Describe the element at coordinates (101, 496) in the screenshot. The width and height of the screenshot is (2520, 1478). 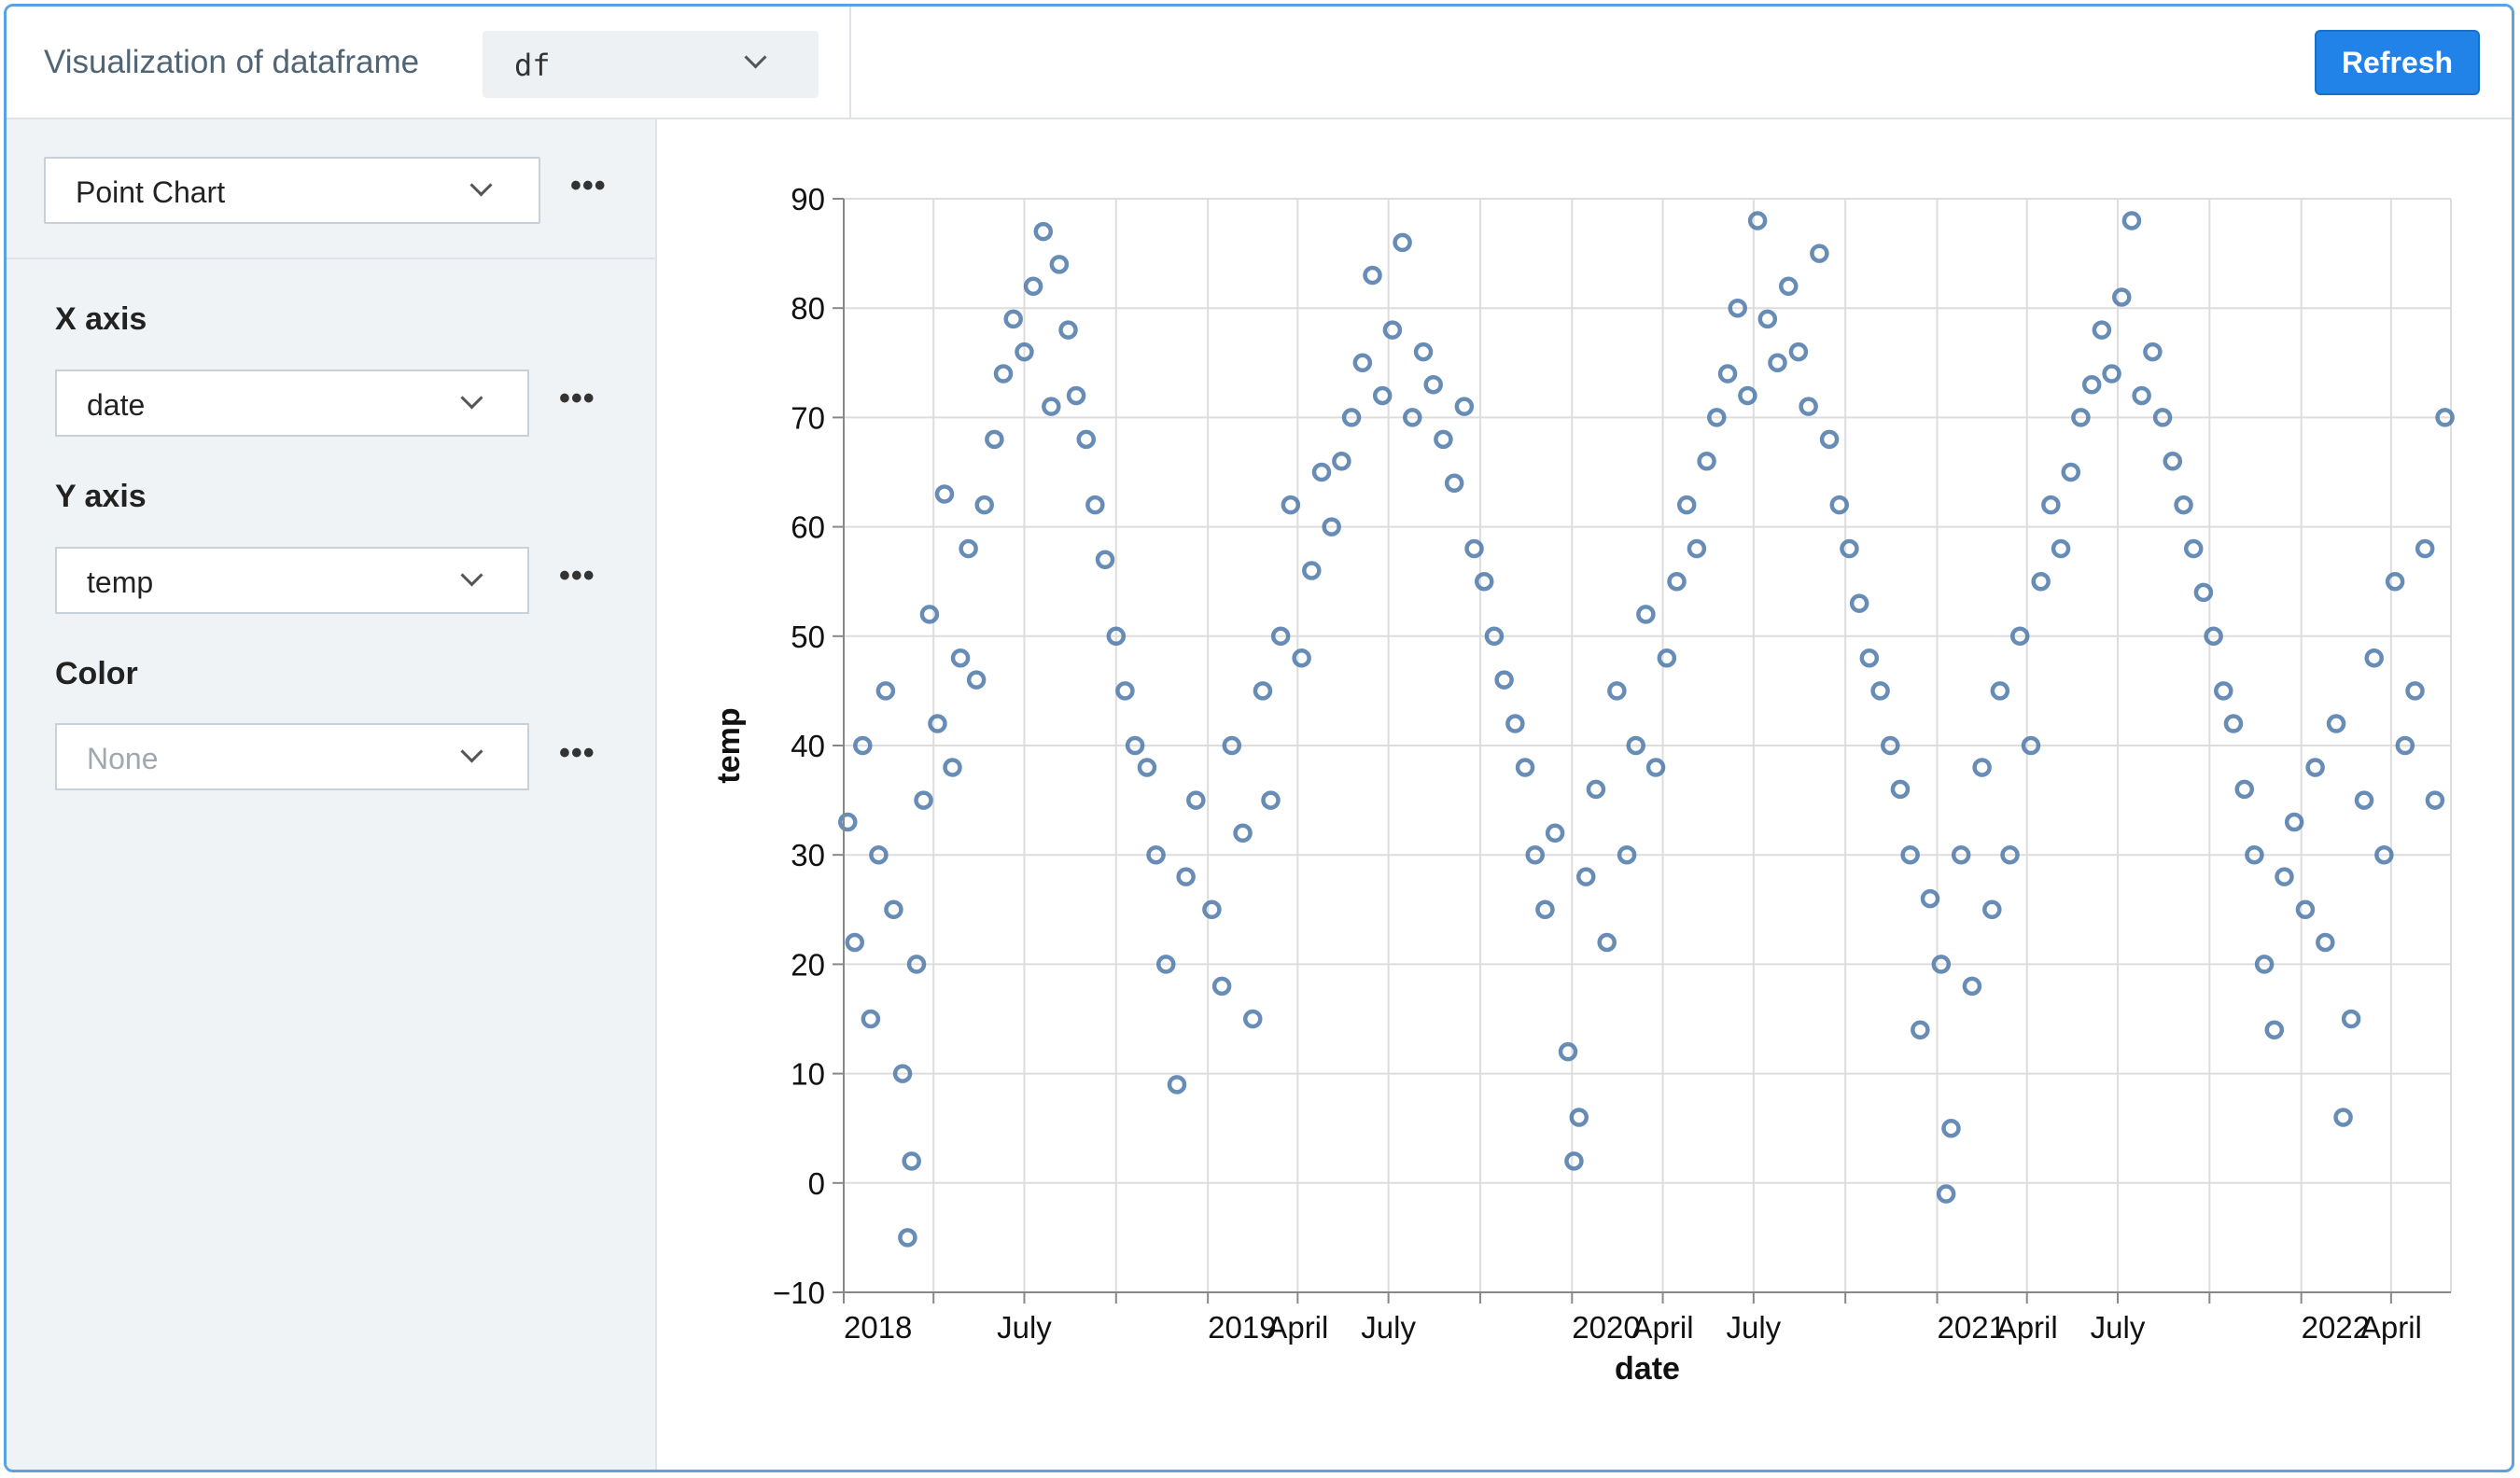
I see `y-axis-label: Y axis` at that location.